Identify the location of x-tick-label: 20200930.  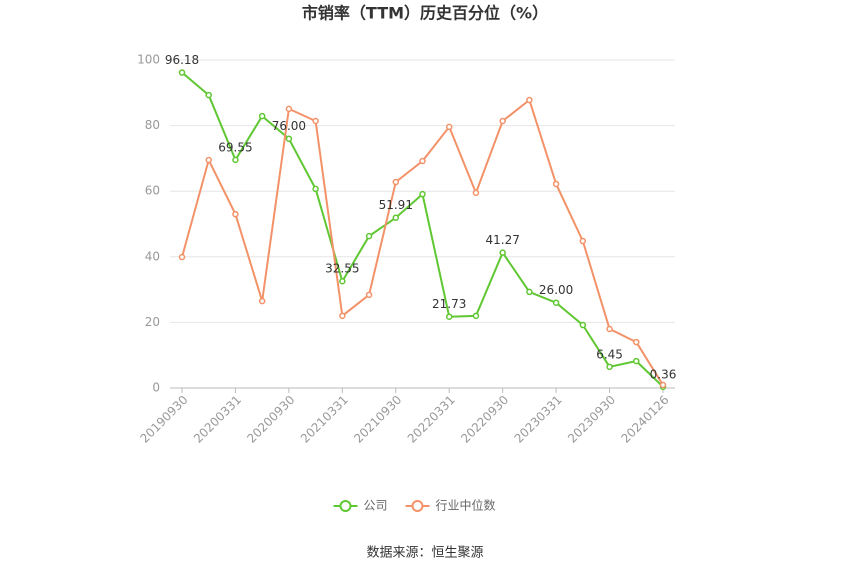
(270, 419).